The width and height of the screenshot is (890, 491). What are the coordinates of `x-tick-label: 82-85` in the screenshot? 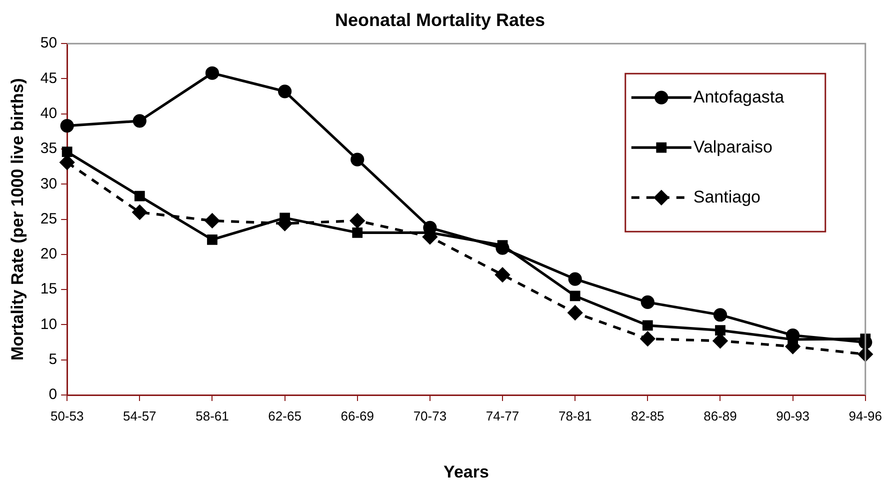 It's located at (647, 416).